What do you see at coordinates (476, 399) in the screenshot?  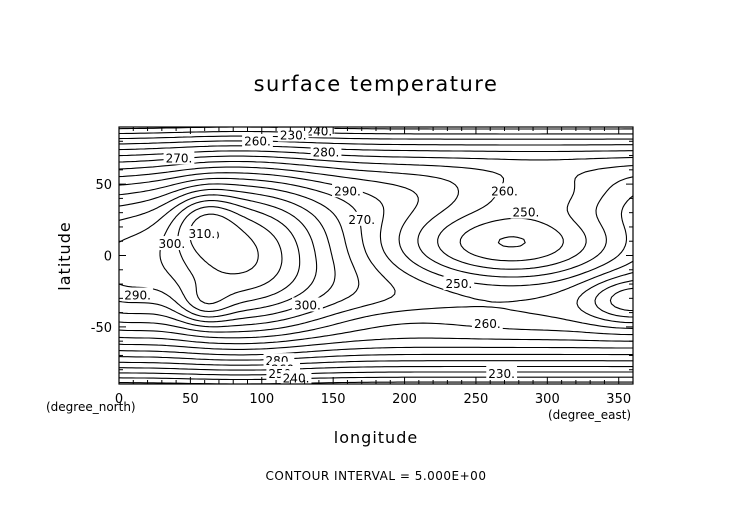 I see `x-tick-label: 250` at bounding box center [476, 399].